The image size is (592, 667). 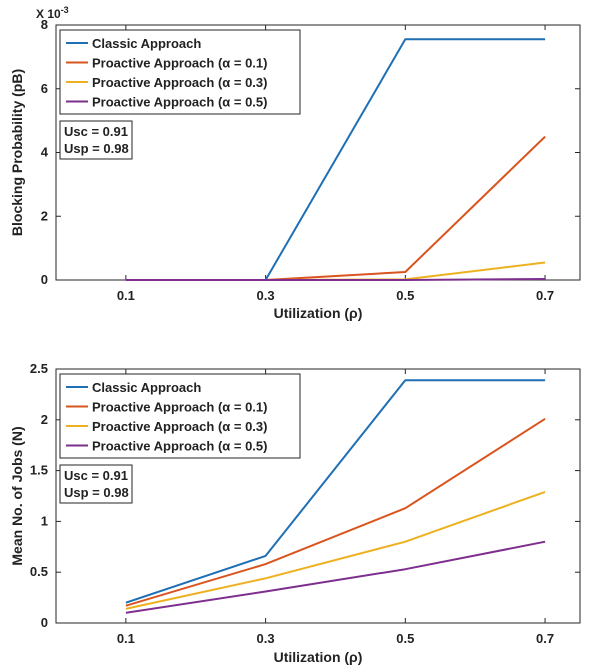 What do you see at coordinates (52, 13) in the screenshot?
I see `y-exponent-label: X 10-3` at bounding box center [52, 13].